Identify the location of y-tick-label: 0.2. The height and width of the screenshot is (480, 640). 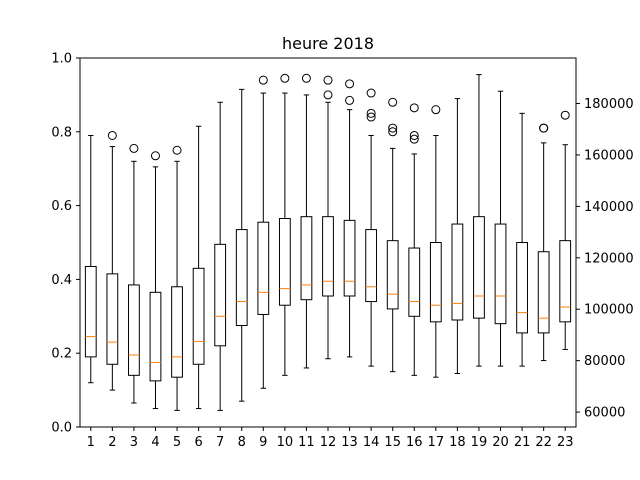
(61, 354).